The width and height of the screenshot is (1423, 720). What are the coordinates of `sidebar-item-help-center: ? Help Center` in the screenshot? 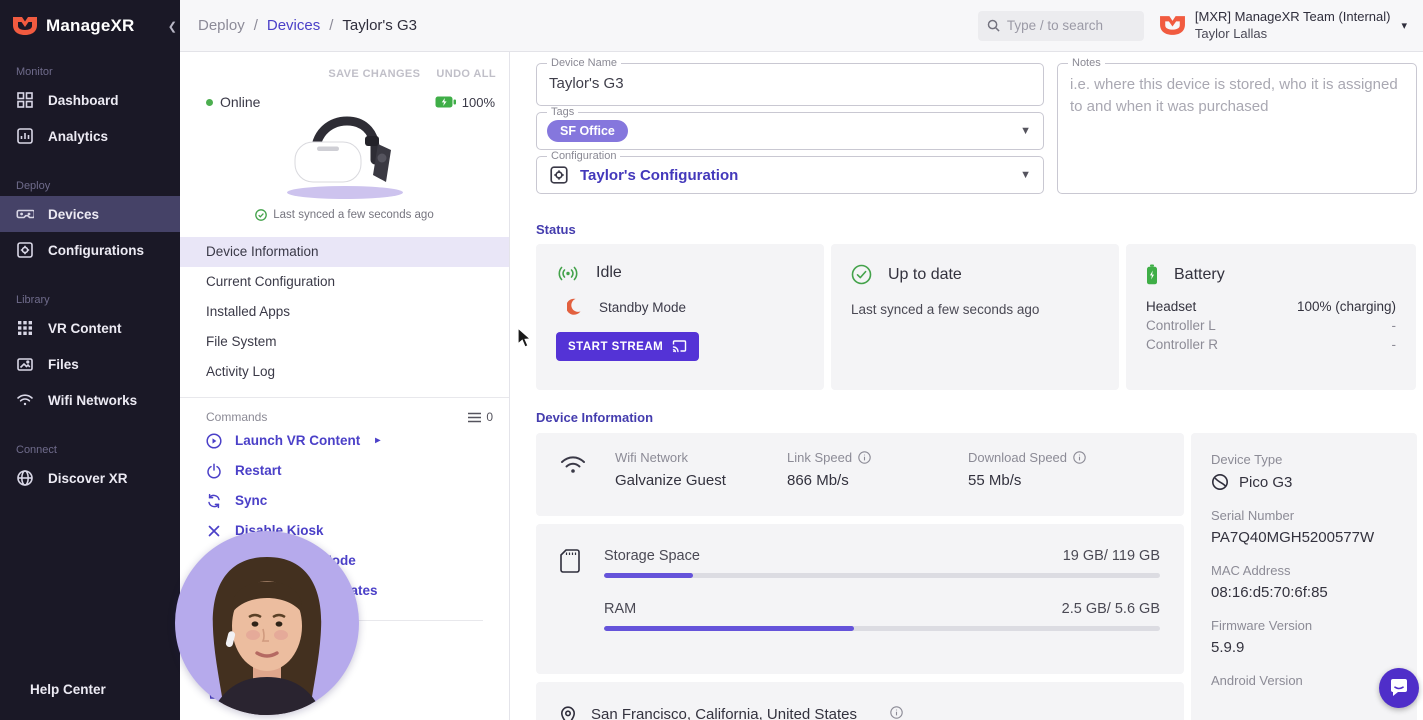 It's located at (61, 689).